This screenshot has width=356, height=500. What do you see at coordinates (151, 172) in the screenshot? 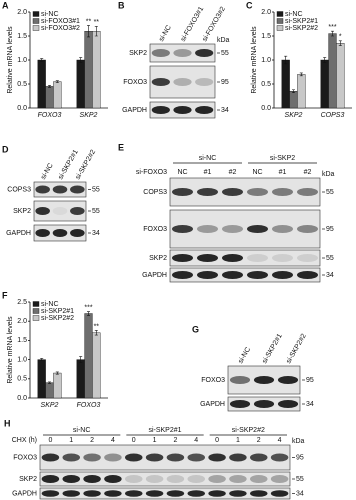
I see `lane-prefix: si-FOXO3` at bounding box center [151, 172].